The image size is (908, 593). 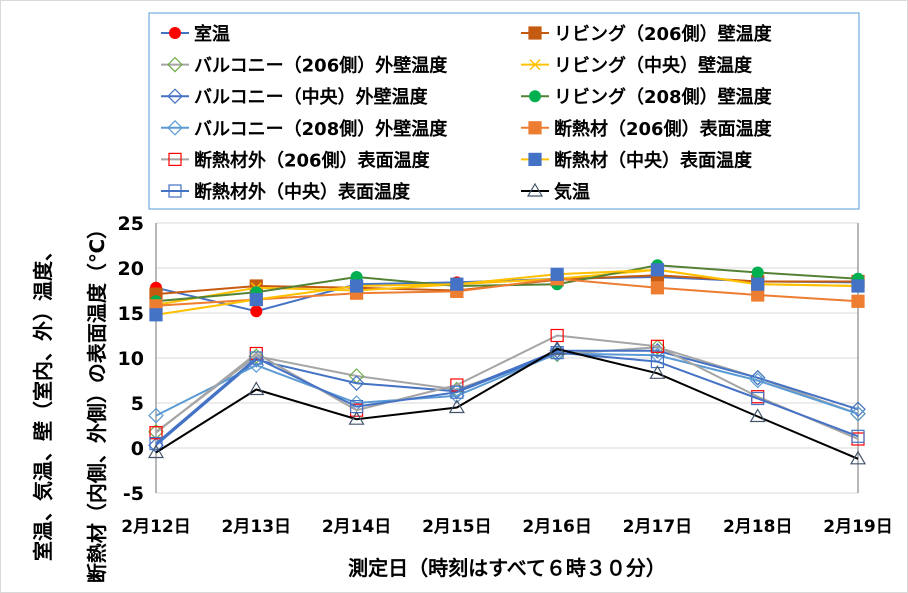 I want to click on legend-item: 断熱材外（206側）表面温度, so click(x=296, y=160).